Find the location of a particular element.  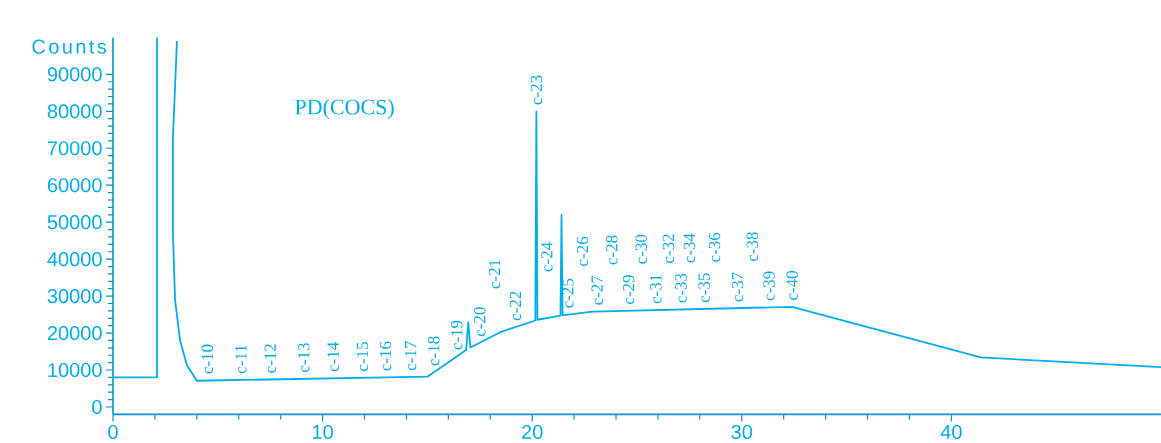

annotation: c-29 is located at coordinates (628, 290).